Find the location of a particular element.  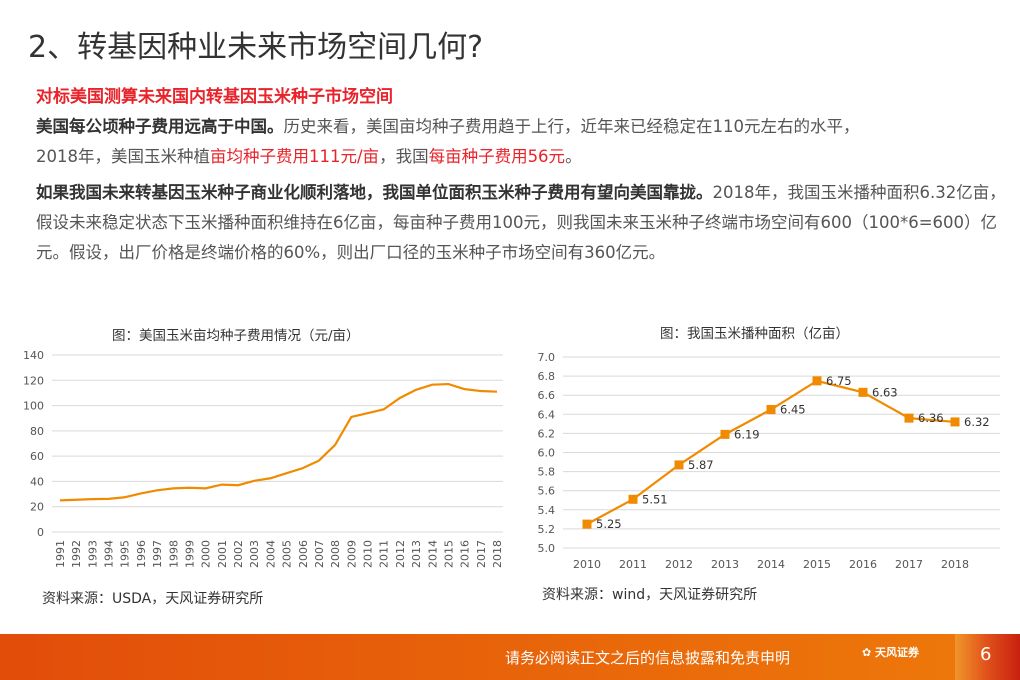

x-tick-label: 1992 is located at coordinates (76, 554).